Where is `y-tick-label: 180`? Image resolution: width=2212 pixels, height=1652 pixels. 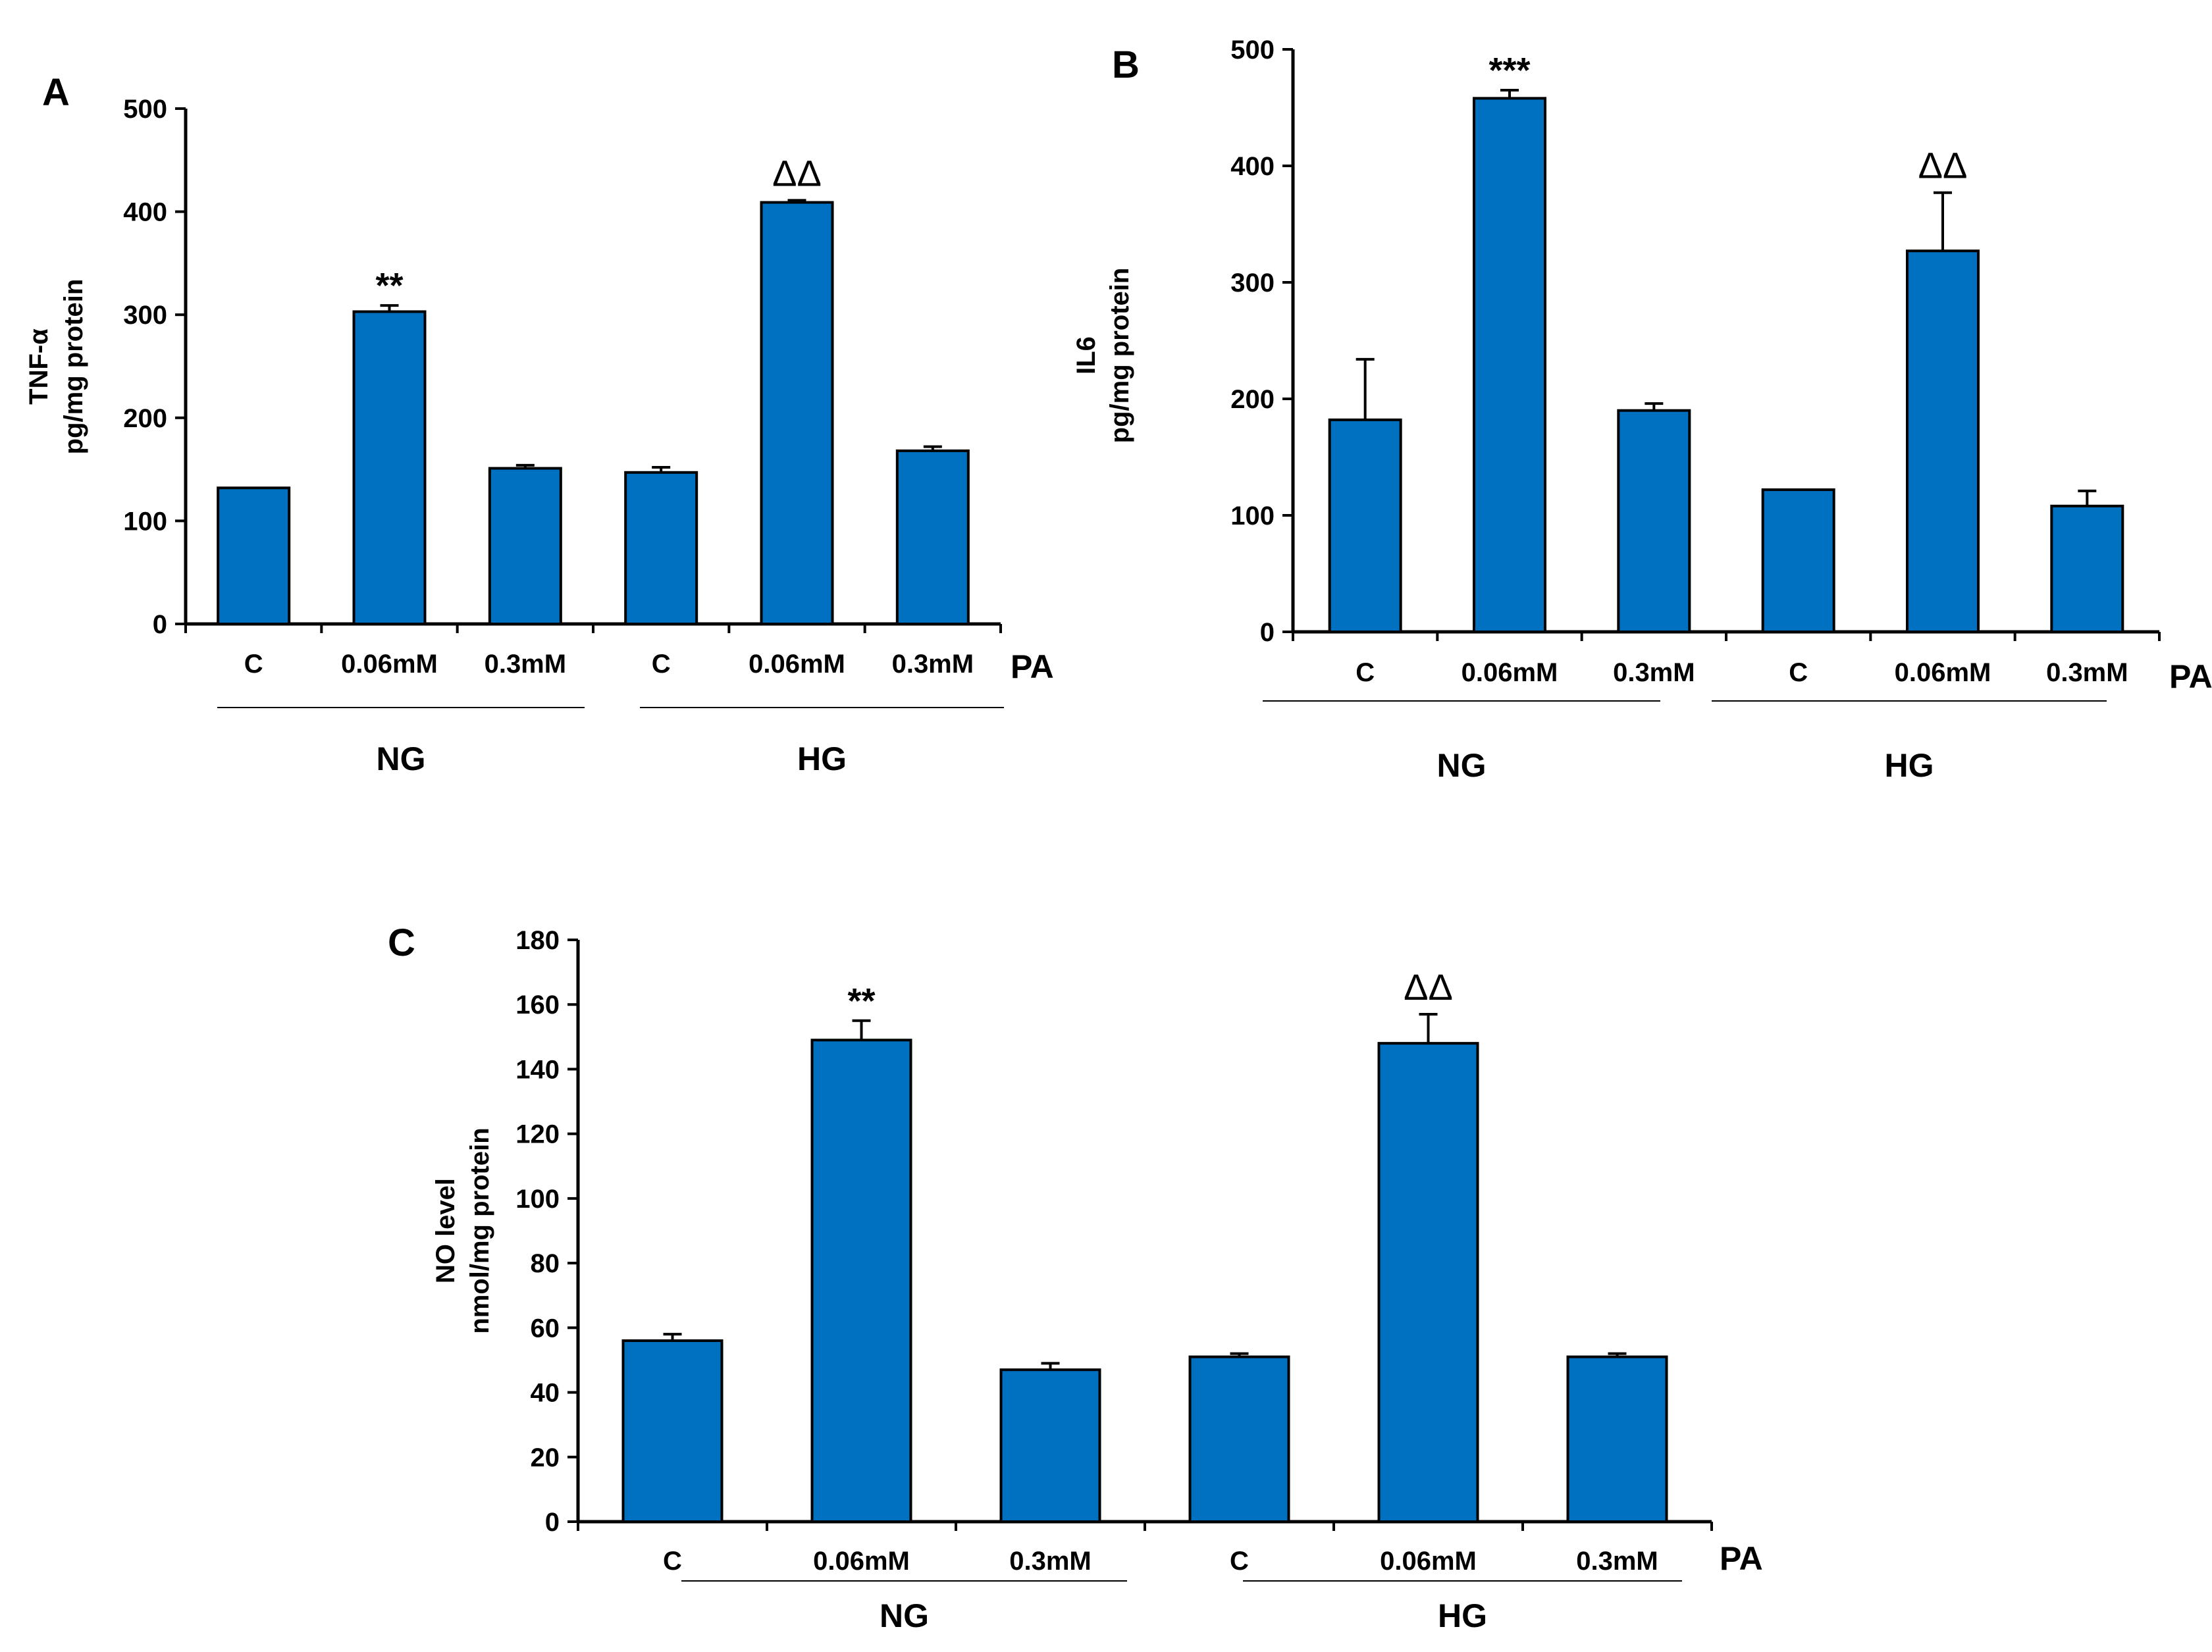
y-tick-label: 180 is located at coordinates (537, 940).